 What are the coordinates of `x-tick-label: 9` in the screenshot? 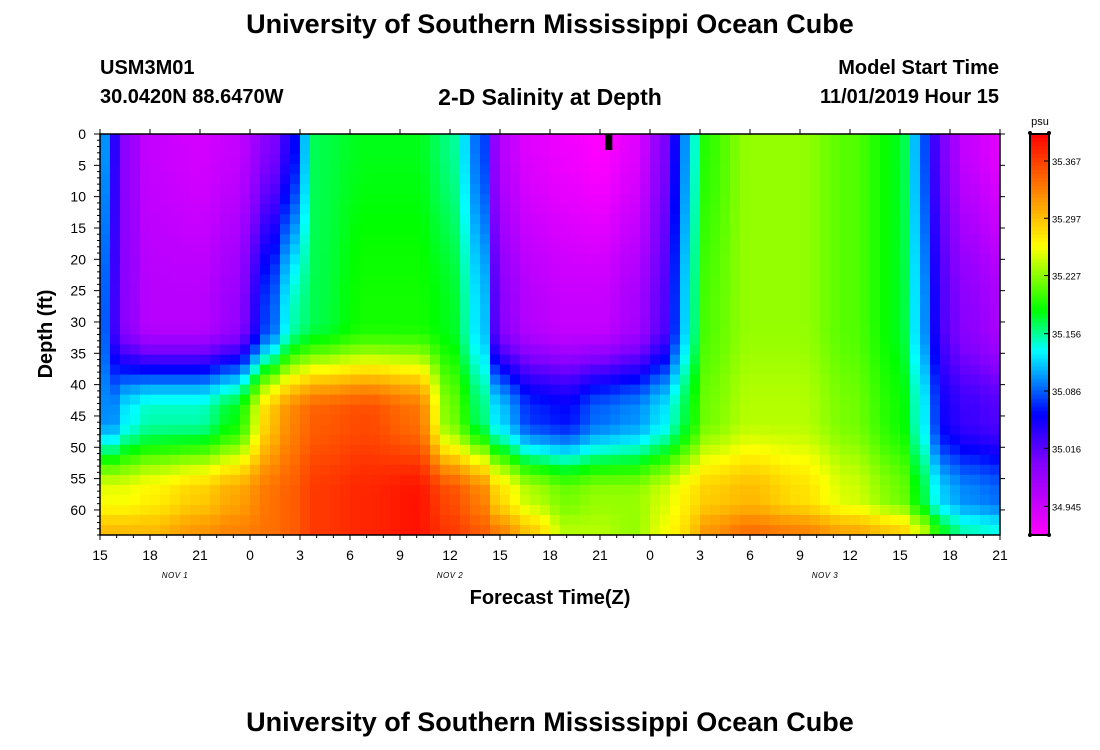 It's located at (800, 555).